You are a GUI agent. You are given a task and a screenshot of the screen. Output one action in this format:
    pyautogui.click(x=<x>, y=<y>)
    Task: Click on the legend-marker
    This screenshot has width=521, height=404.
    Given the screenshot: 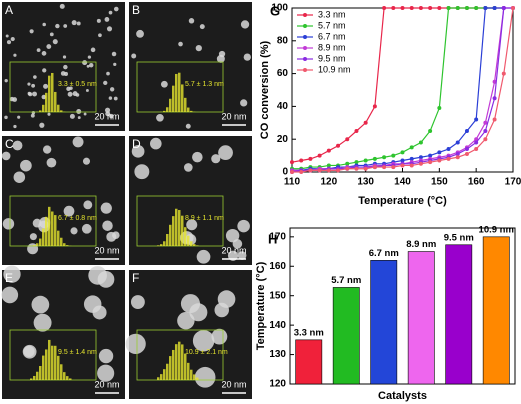 What is the action you would take?
    pyautogui.click(x=305, y=15)
    